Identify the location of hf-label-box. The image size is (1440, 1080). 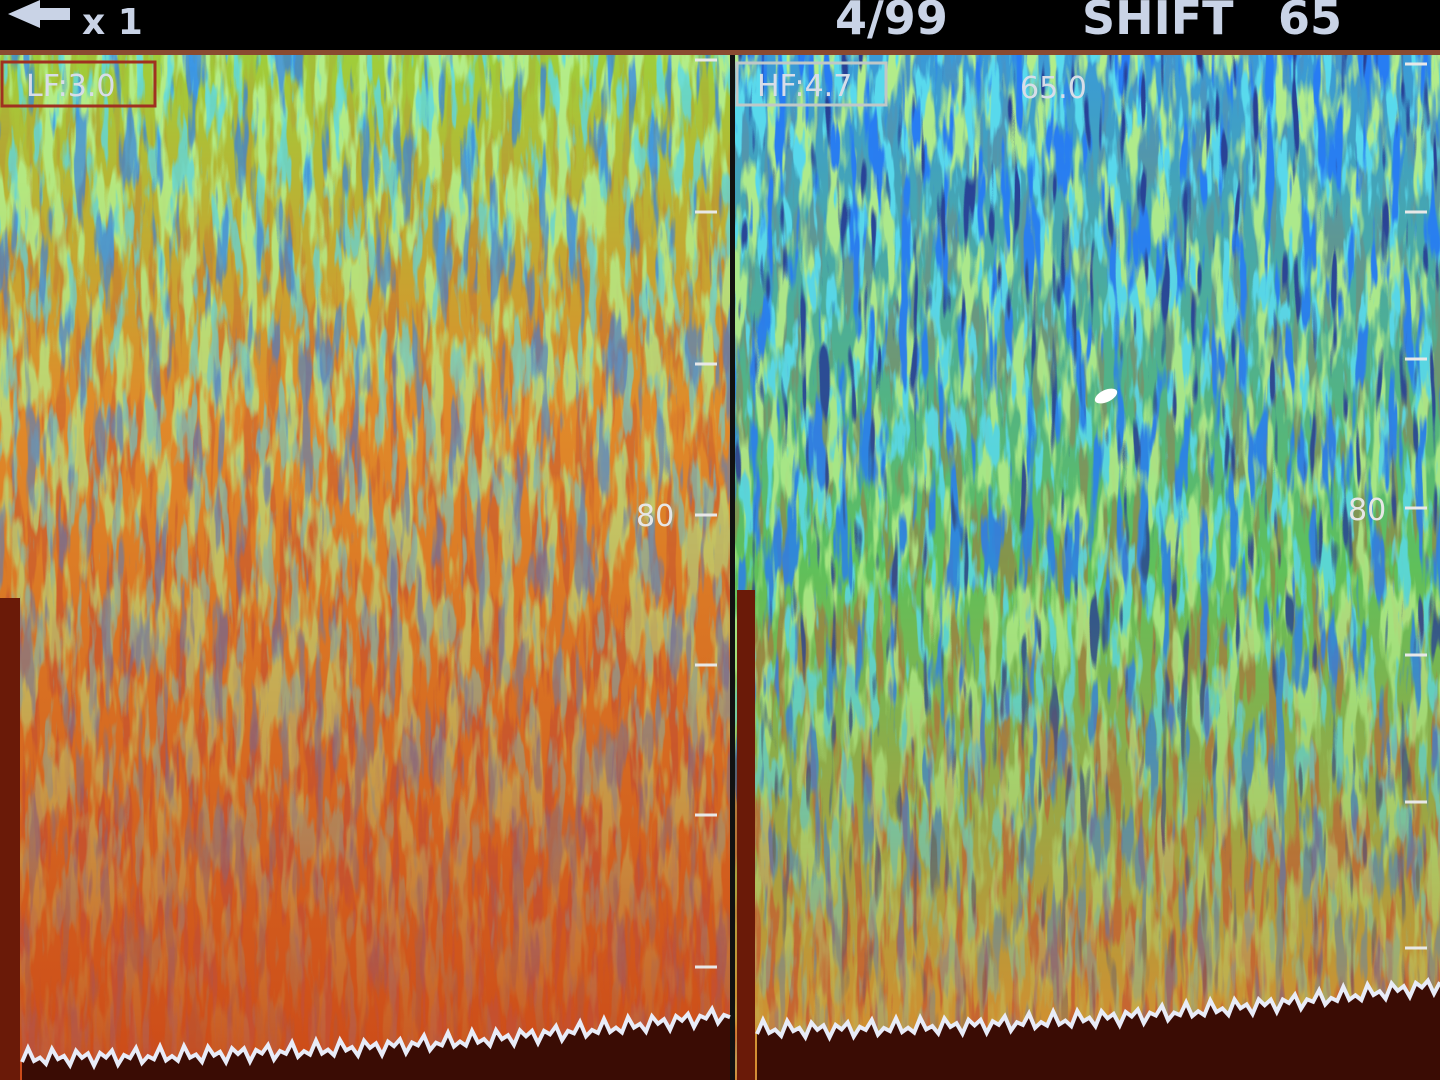
(811, 84).